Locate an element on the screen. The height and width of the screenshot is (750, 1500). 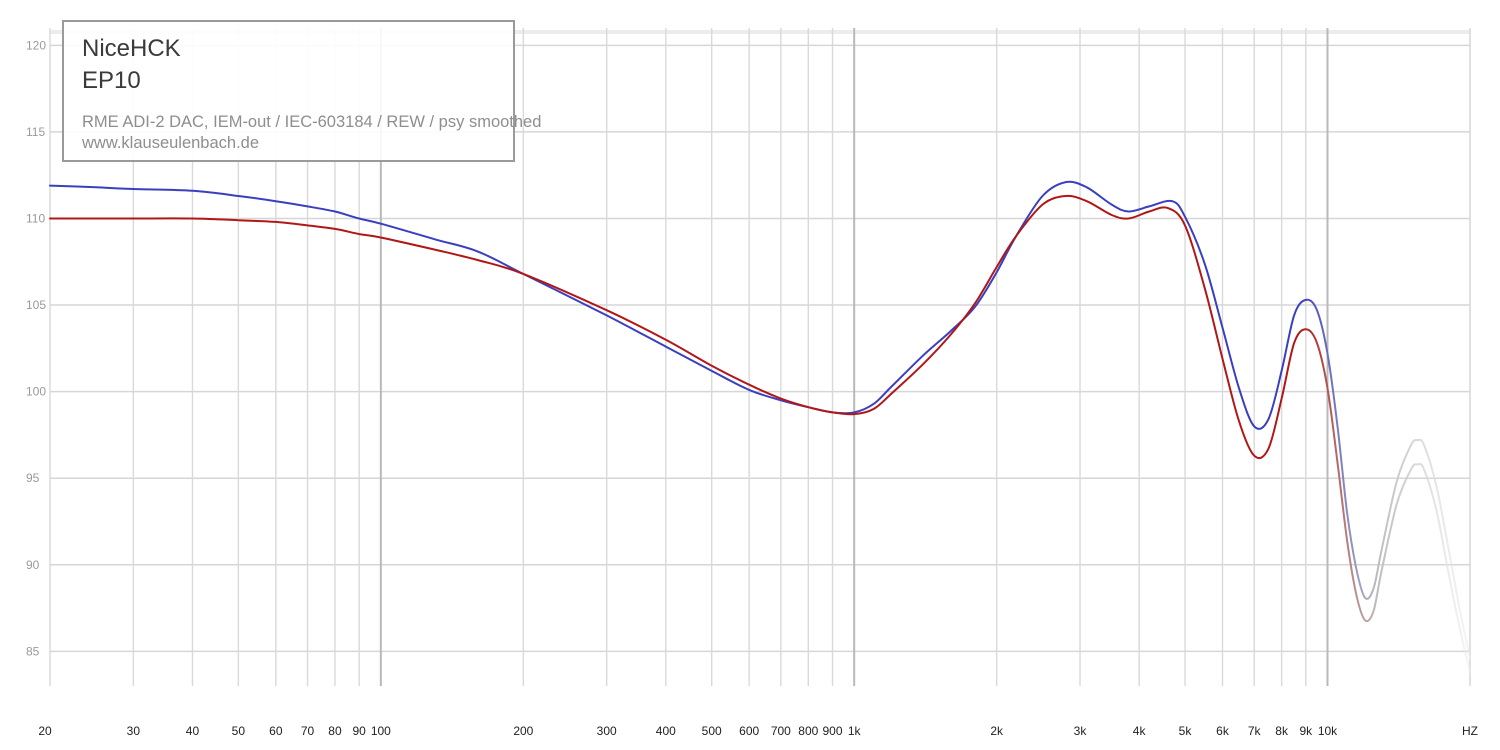
x-tick-label: 200 is located at coordinates (523, 731).